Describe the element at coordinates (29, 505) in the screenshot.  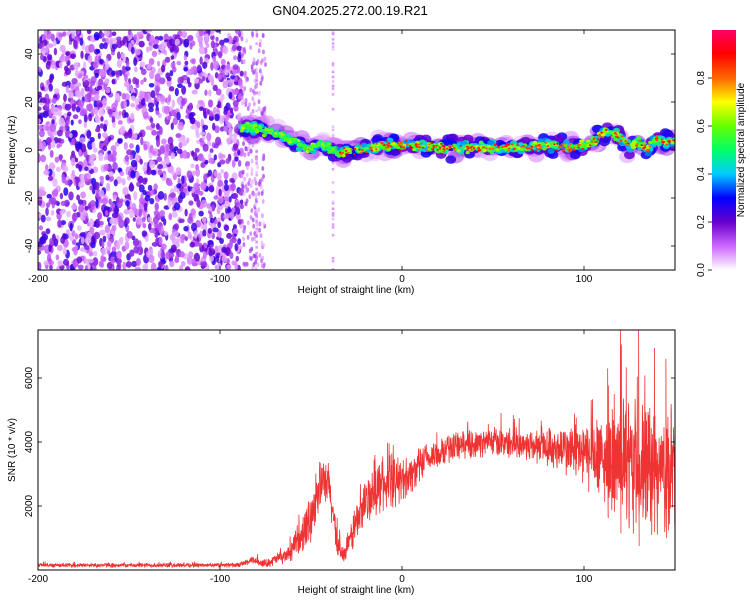
I see `snr-y-tick-label: 2000` at that location.